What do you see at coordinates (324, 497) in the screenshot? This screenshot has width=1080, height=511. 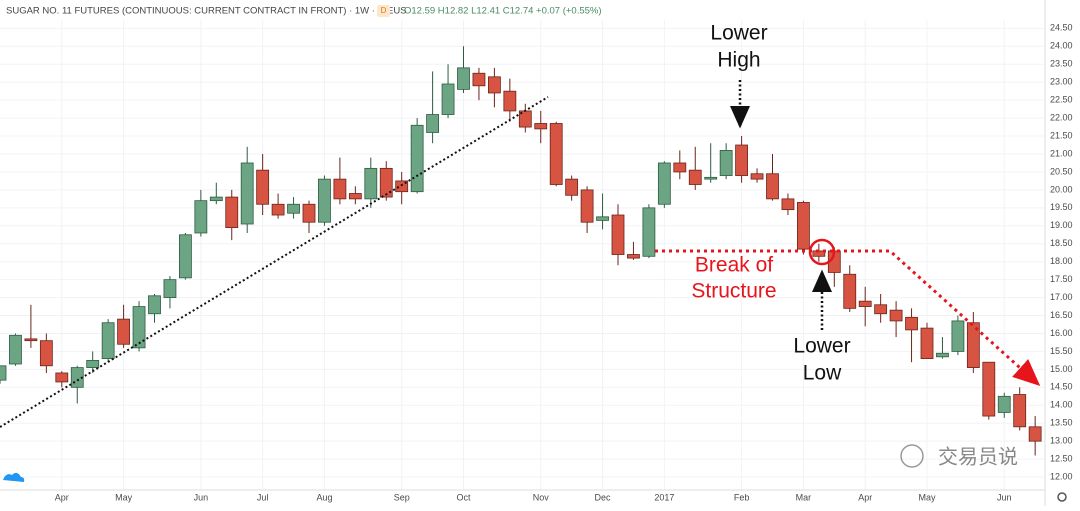 I see `x-tick-label: Aug` at bounding box center [324, 497].